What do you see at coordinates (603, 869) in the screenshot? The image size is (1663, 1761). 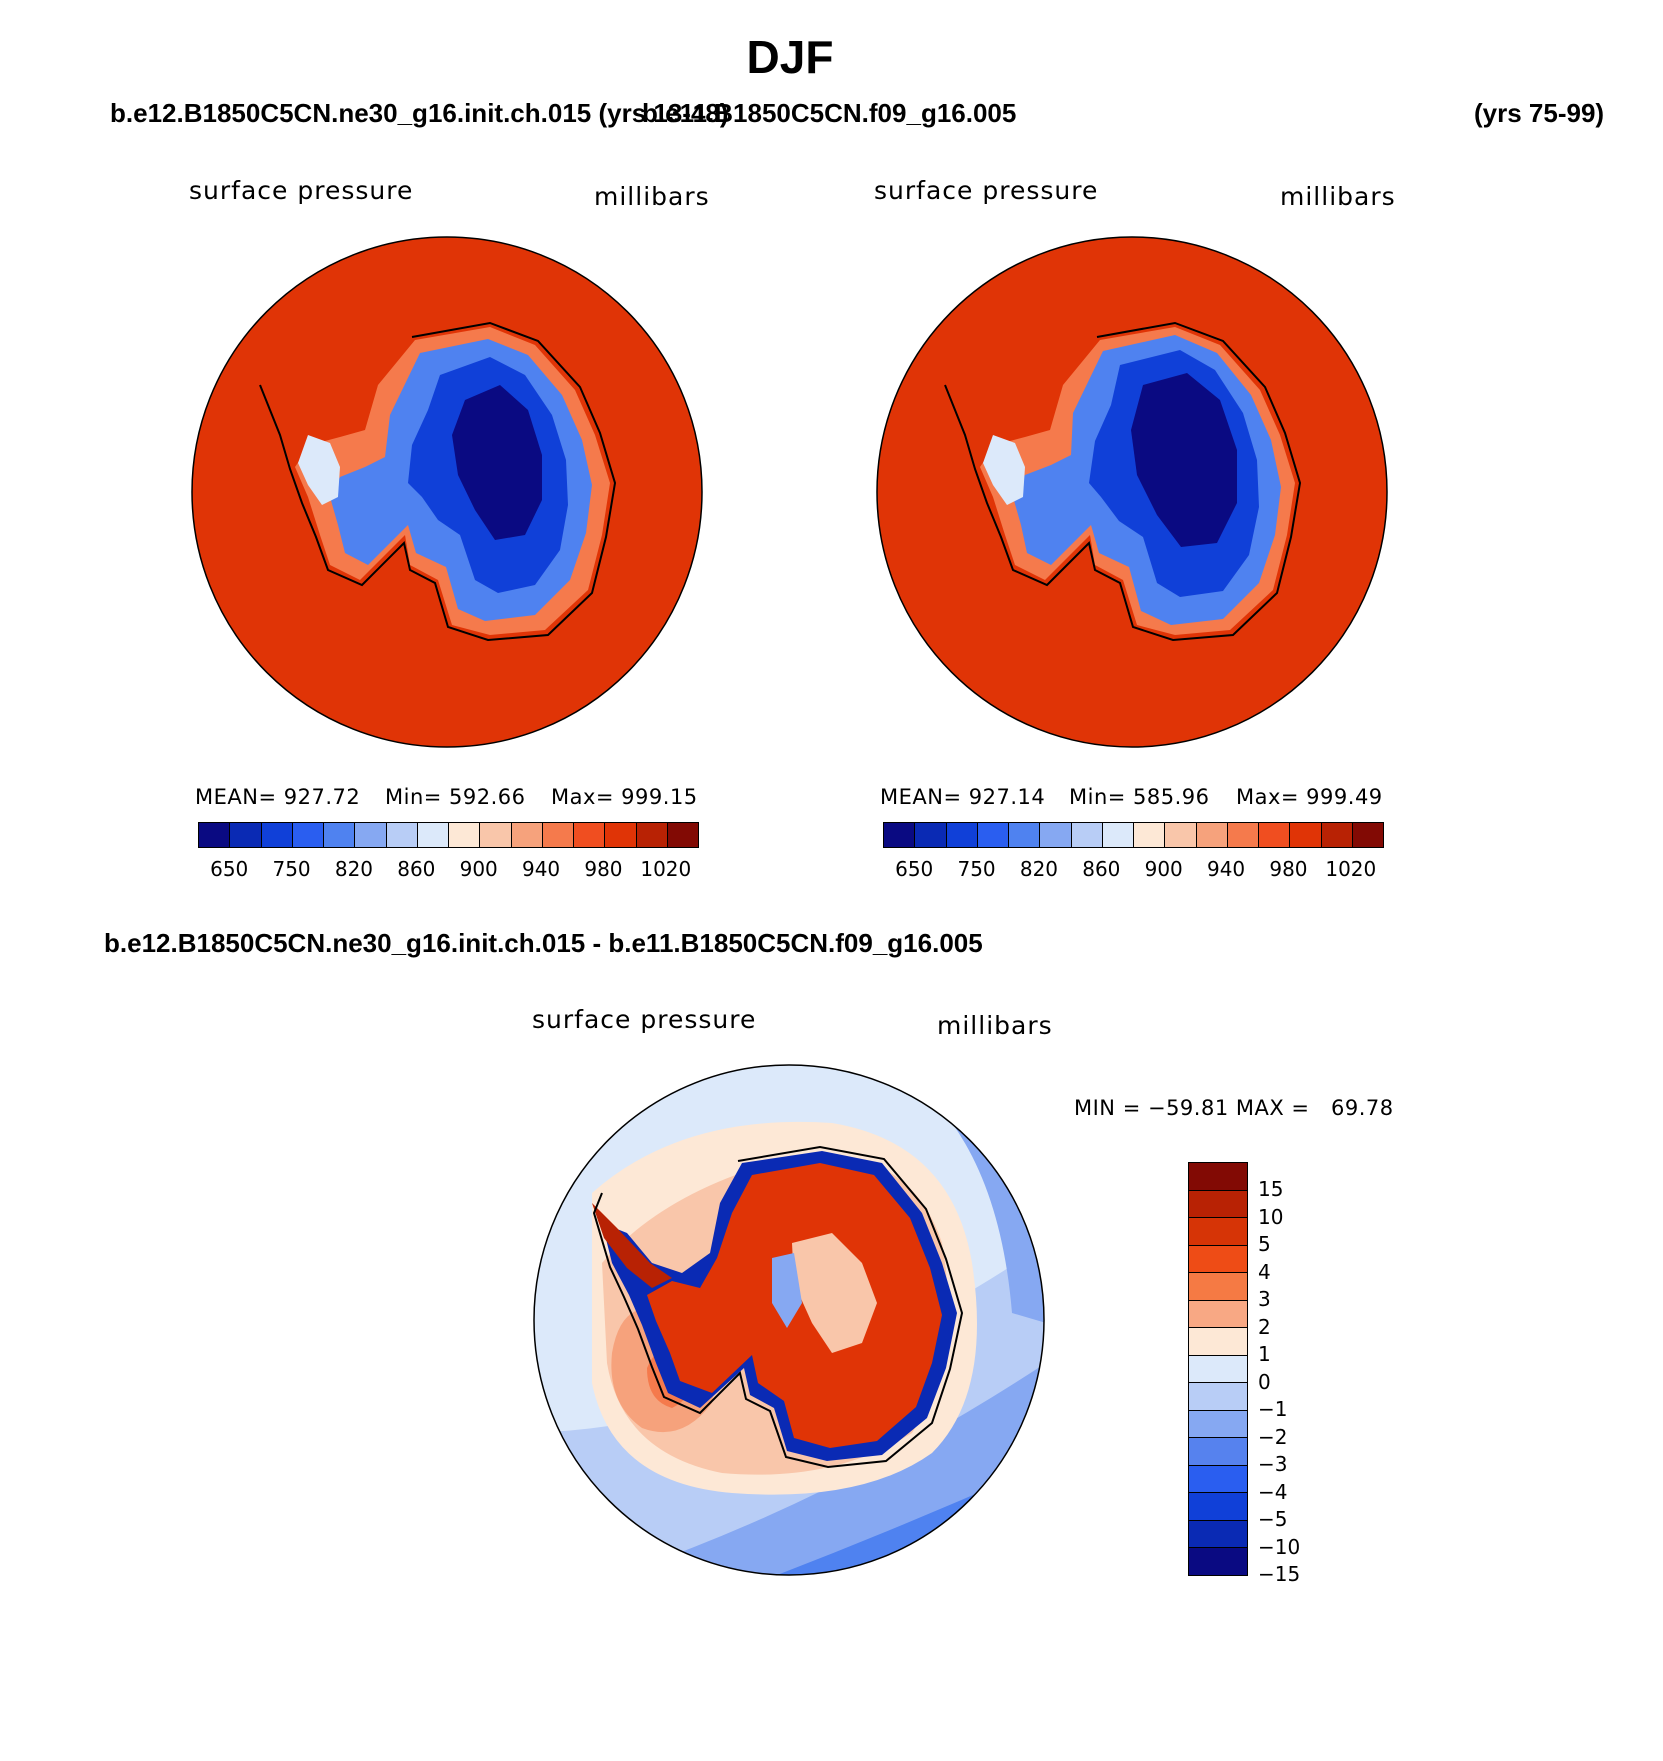 I see `colorbar-tick-label: 980` at bounding box center [603, 869].